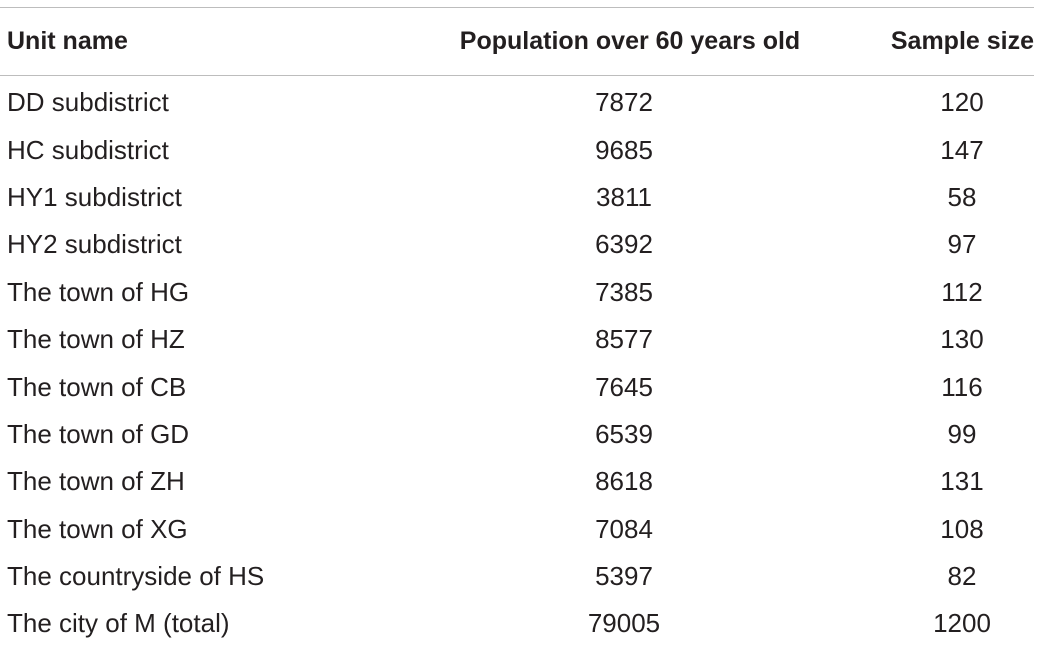  What do you see at coordinates (517, 481) in the screenshot?
I see `table-row: The town of ZH 8618 131` at bounding box center [517, 481].